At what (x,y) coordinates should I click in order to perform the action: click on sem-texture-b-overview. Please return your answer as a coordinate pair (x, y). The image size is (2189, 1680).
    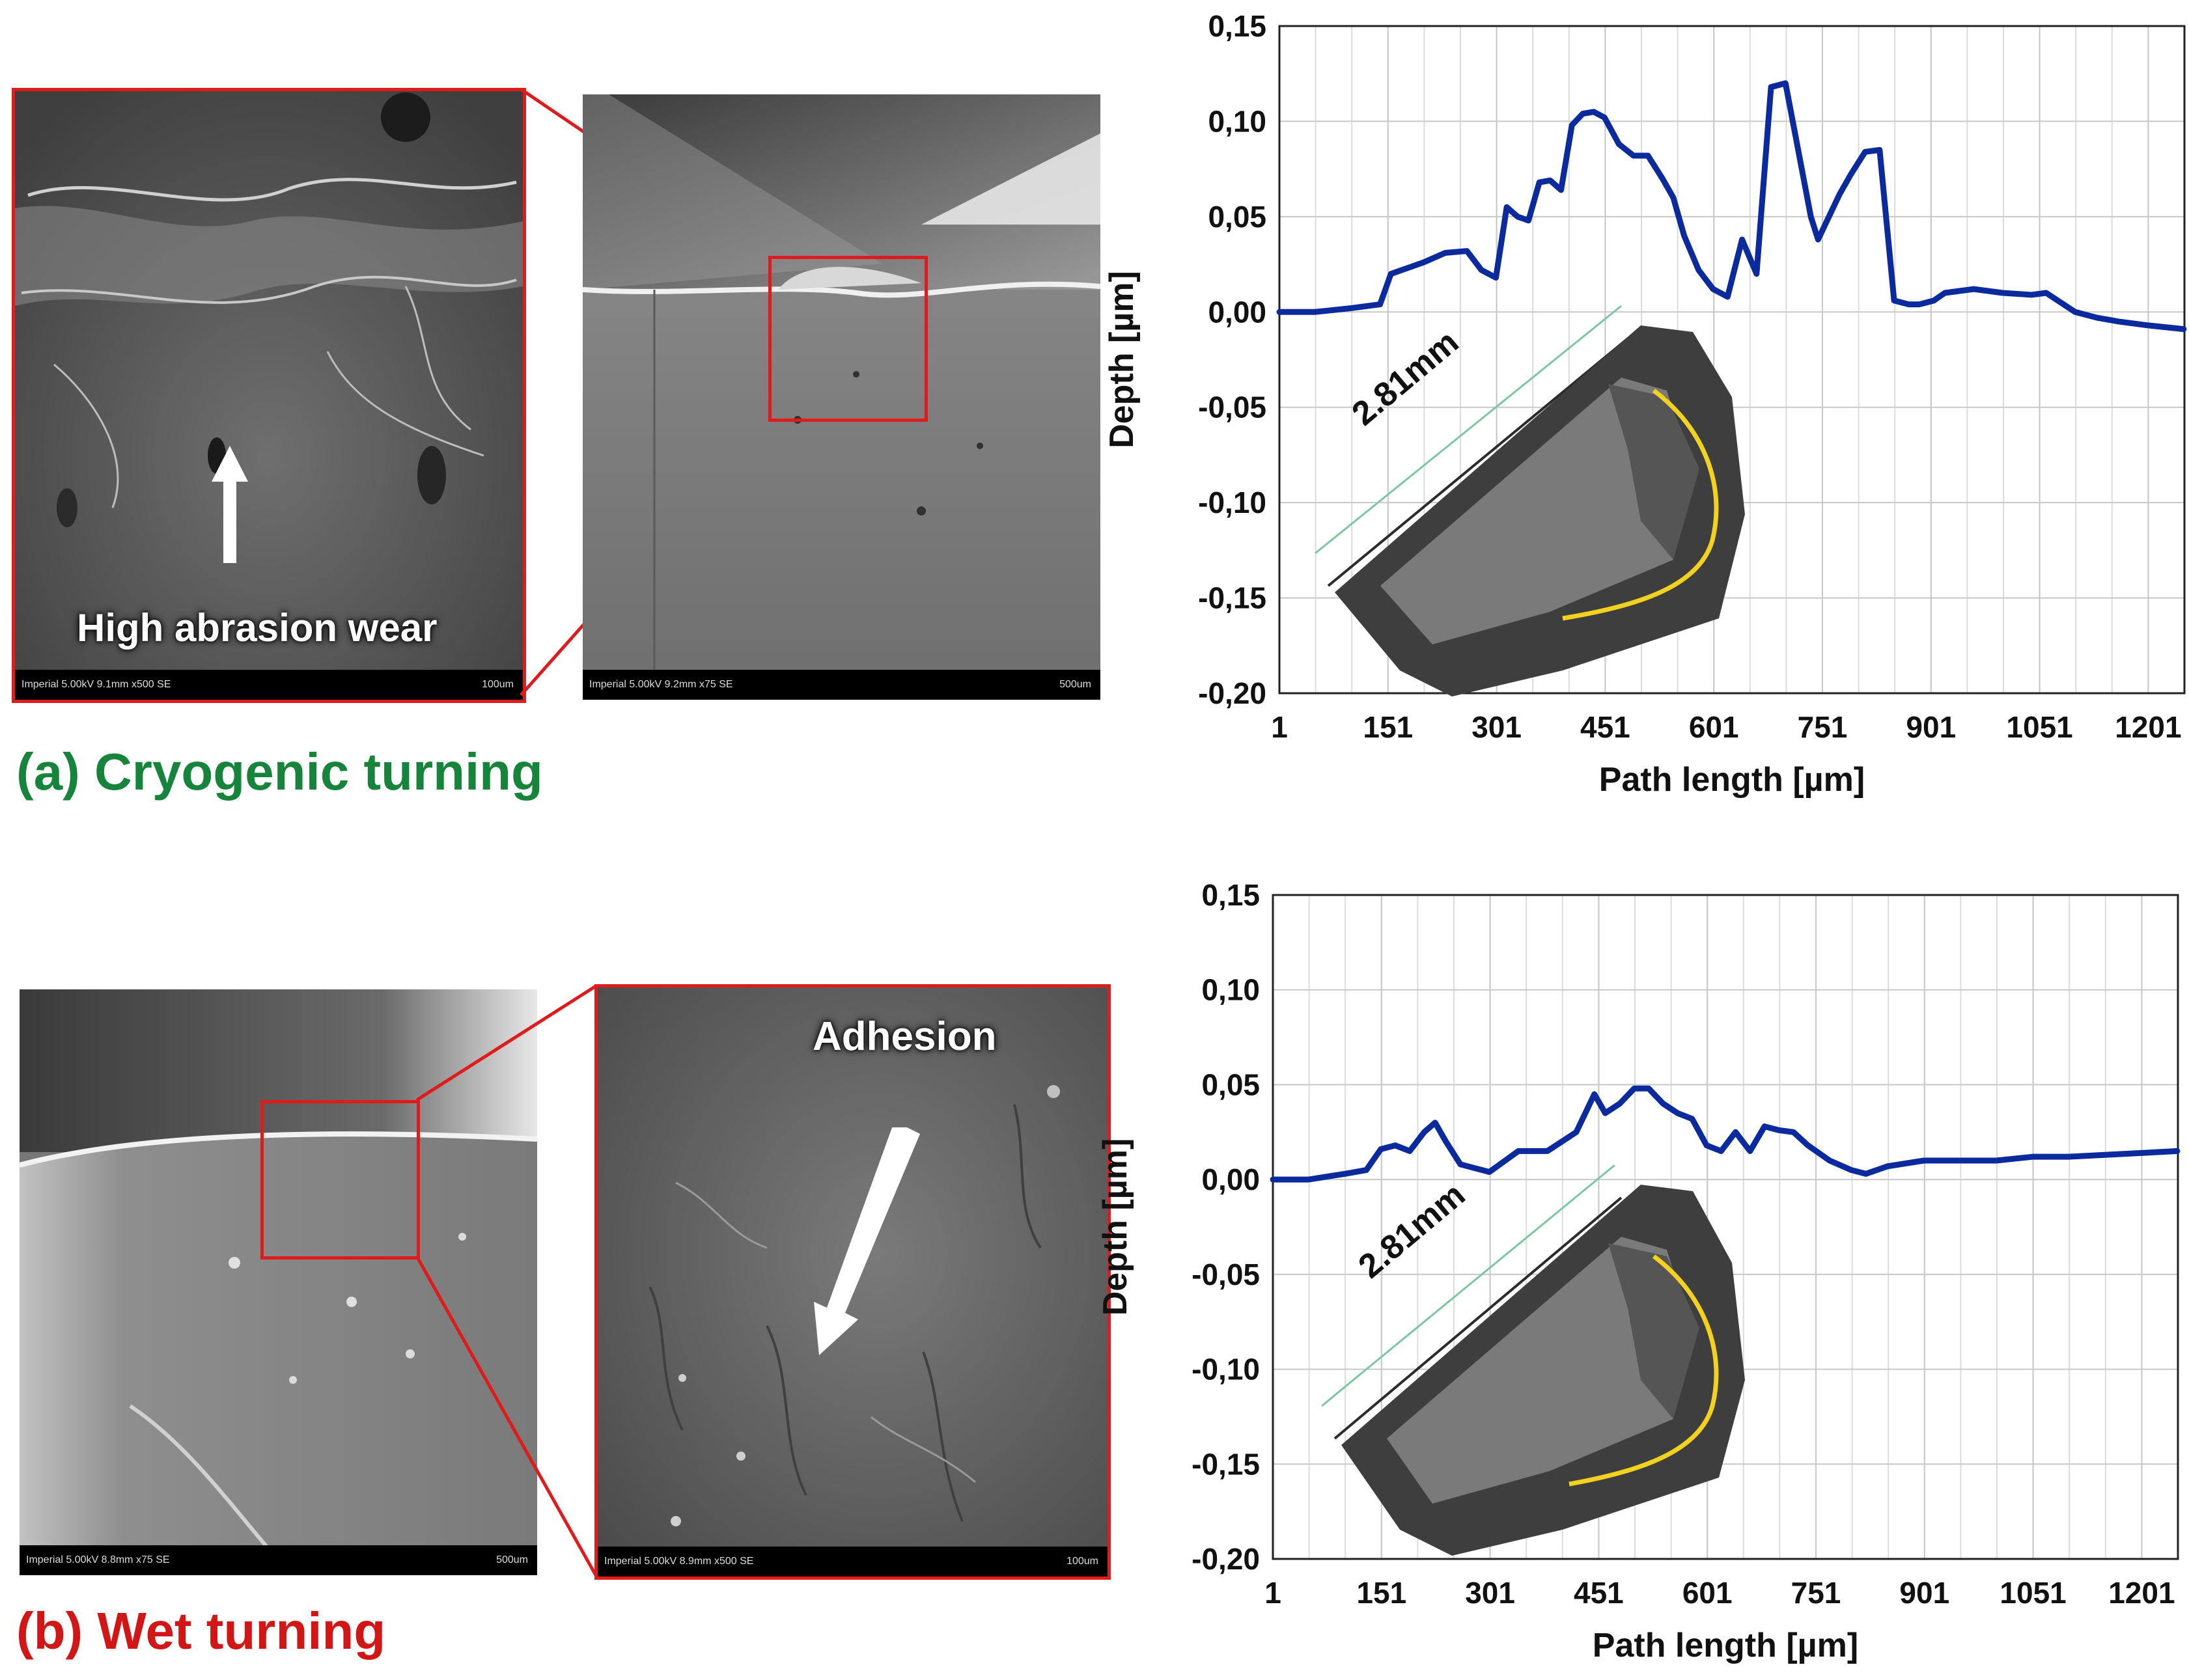
    Looking at the image, I should click on (279, 1282).